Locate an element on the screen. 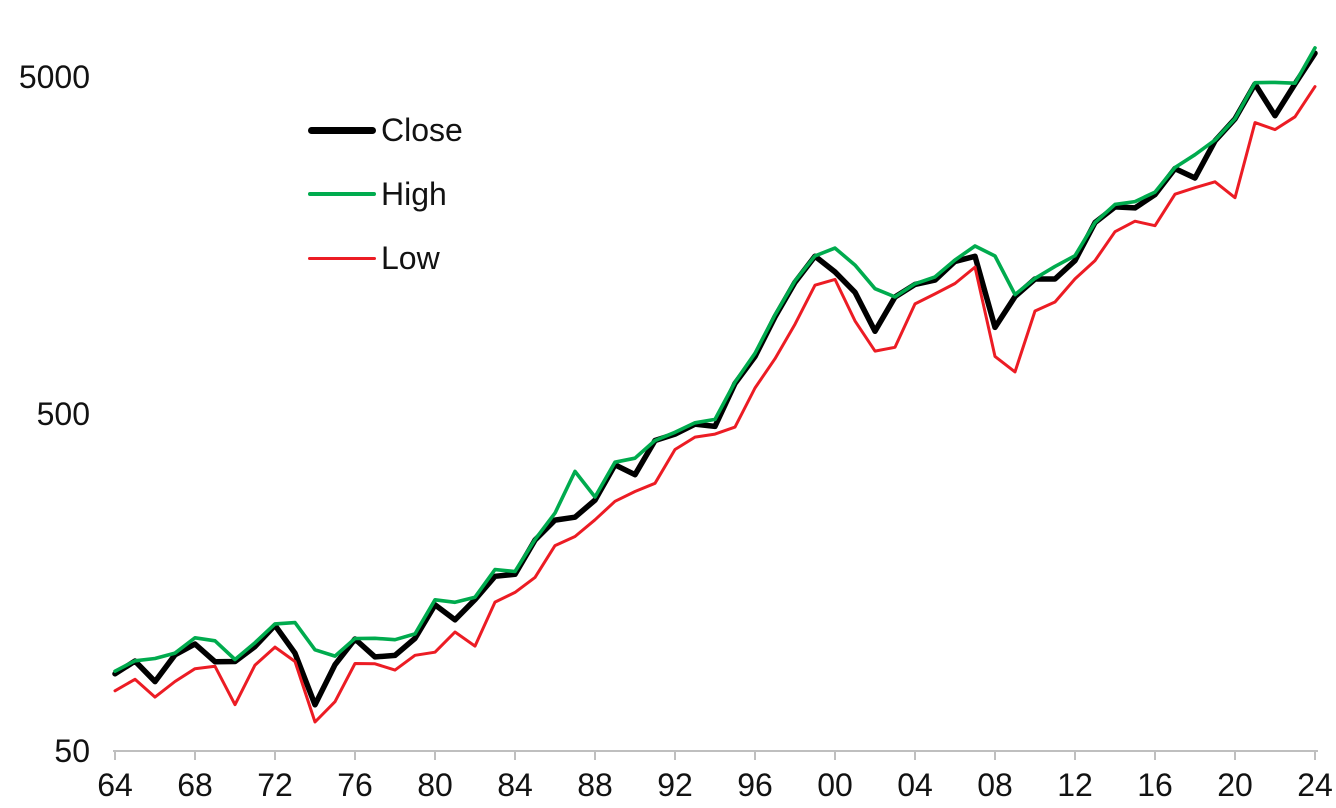  chart-legend: Close High Low is located at coordinates (385, 209).